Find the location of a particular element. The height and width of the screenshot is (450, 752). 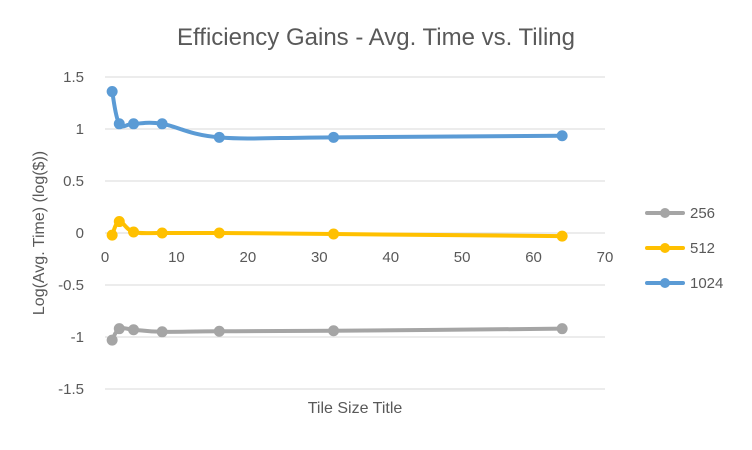

chart-title: Efficiency Gains - Avg. Time vs. Tiling is located at coordinates (376, 37).